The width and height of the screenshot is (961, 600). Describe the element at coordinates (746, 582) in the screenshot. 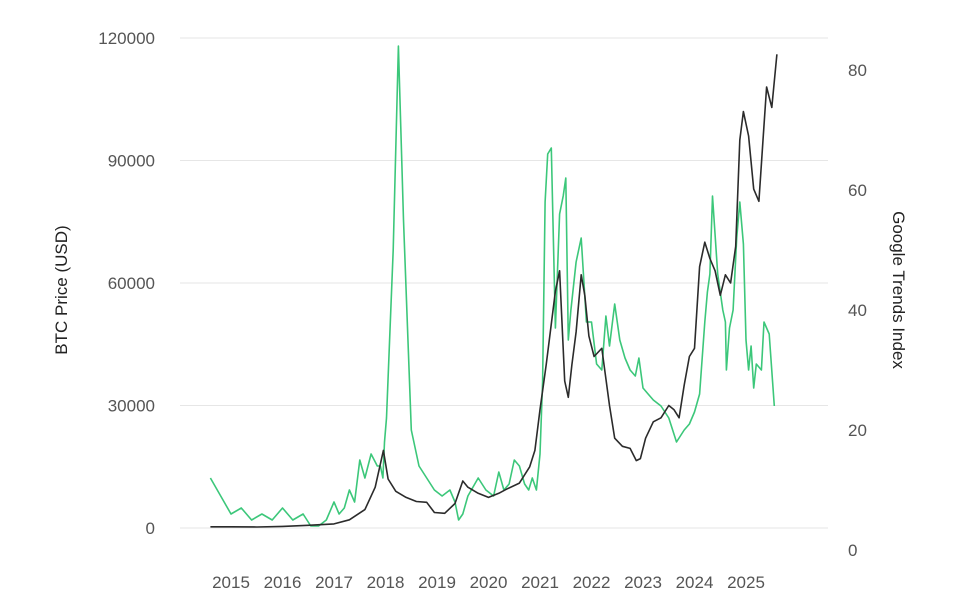

I see `x-tick-label: 2025` at that location.